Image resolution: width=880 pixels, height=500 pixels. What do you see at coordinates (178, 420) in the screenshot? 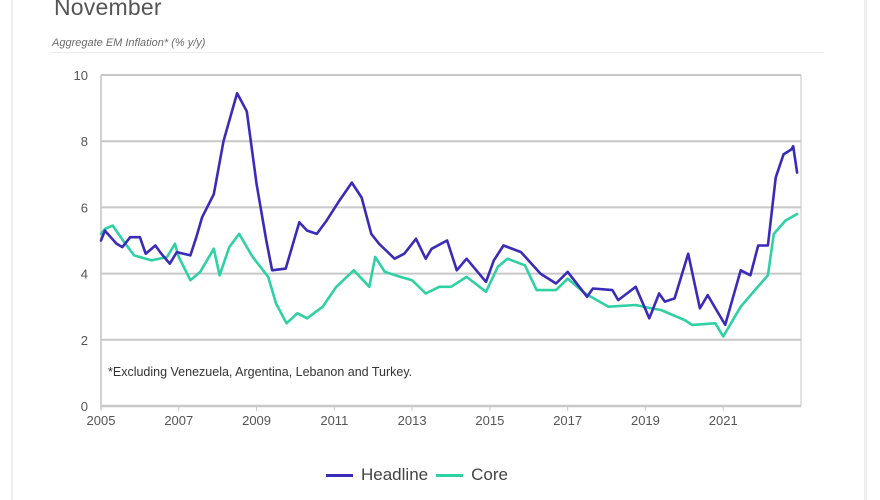
I see `x-tick-label: 2007` at bounding box center [178, 420].